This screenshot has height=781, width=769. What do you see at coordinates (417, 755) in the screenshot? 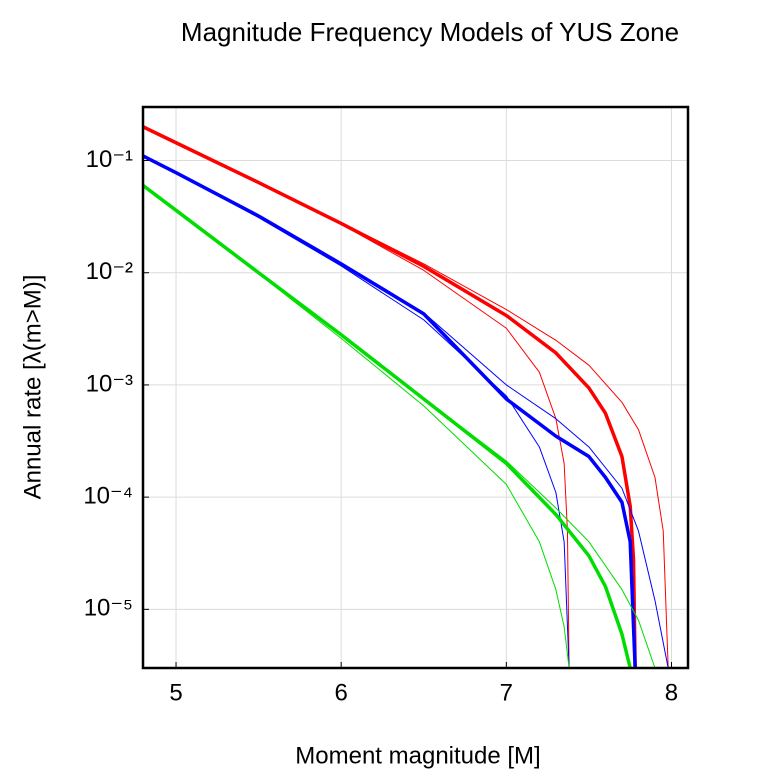
I see `x-axis-label: Moment magnitude [M]` at bounding box center [417, 755].